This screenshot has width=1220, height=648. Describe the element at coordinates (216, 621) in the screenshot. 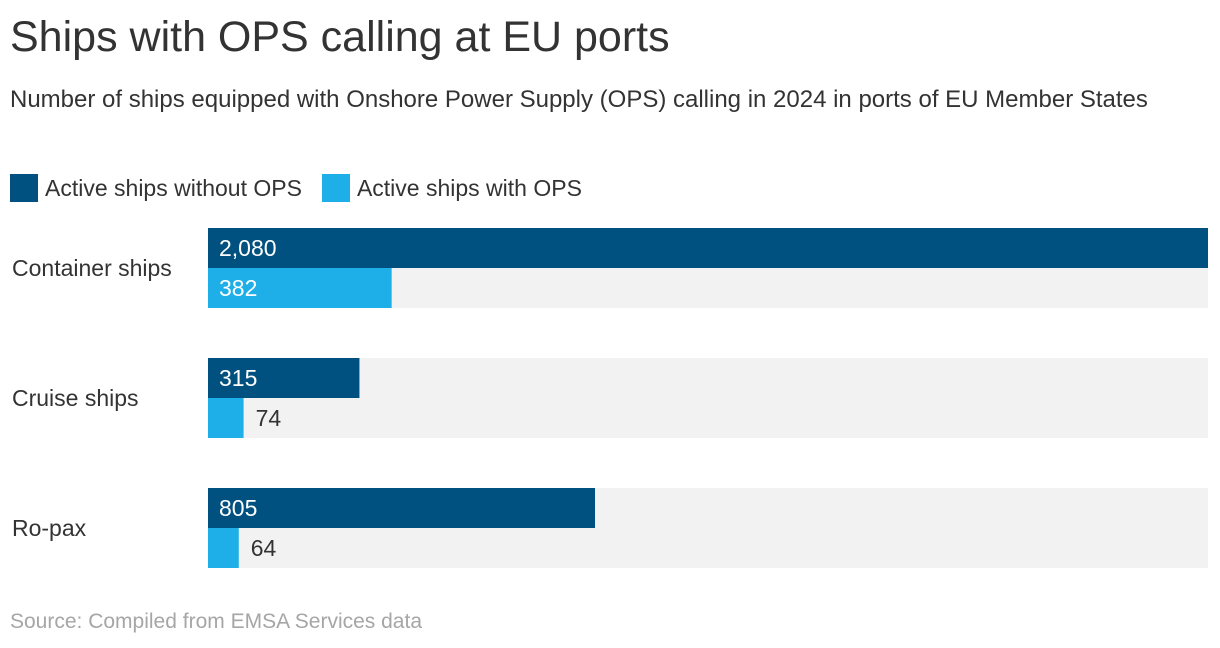

I see `source-note: Source: Compiled from EMSA Services data` at that location.